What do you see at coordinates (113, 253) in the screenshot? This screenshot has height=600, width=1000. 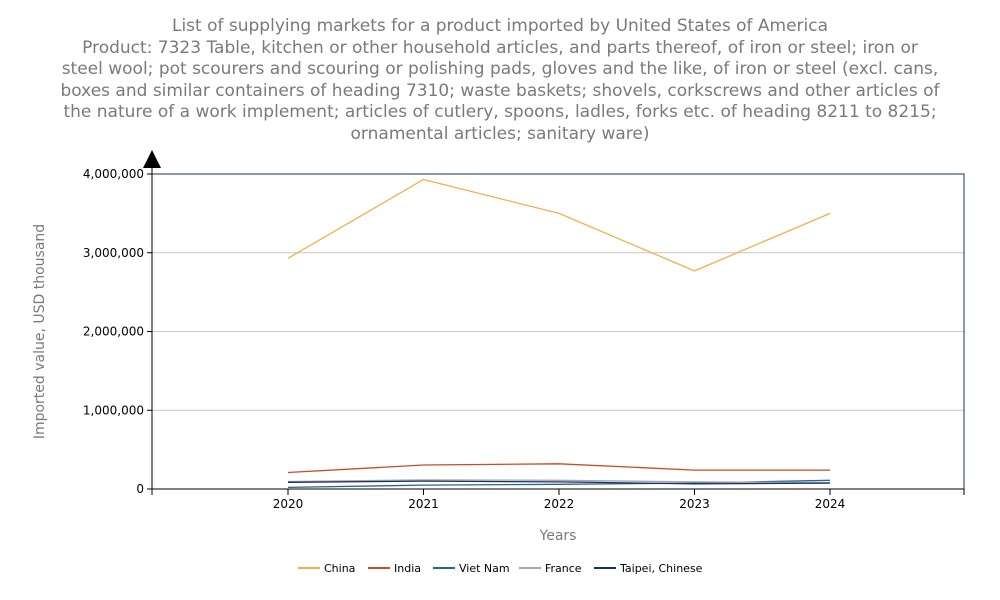 I see `y-tick-label: 3,000,000` at bounding box center [113, 253].